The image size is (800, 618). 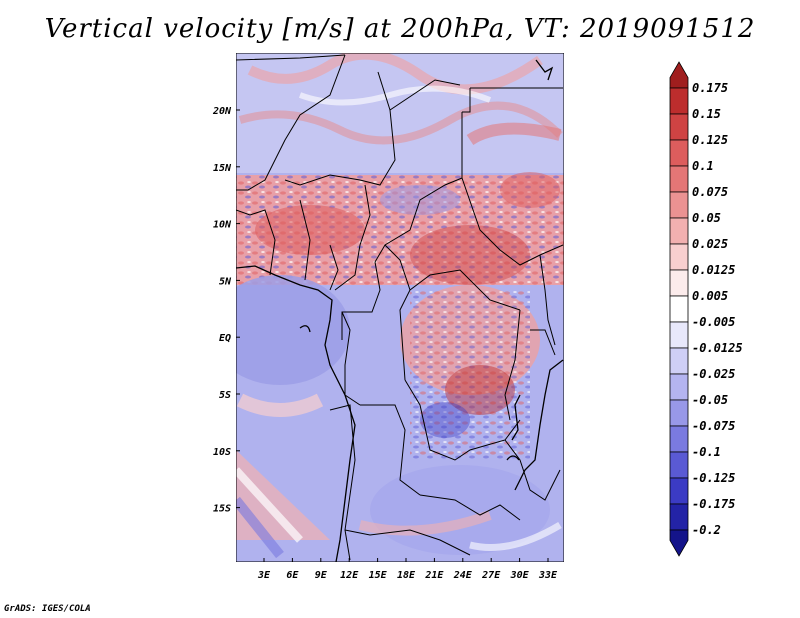 What do you see at coordinates (222, 111) in the screenshot?
I see `lat-label: 20N` at bounding box center [222, 111].